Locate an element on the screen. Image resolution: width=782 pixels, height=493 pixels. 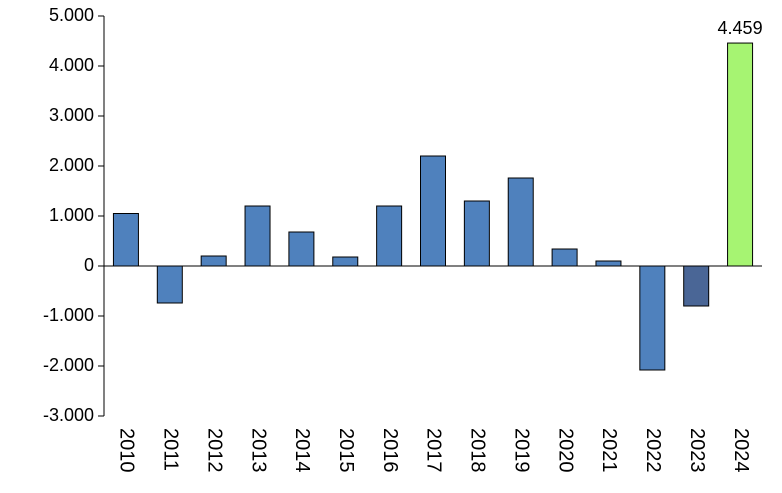
x-tick-label: 2012 is located at coordinates (214, 450).